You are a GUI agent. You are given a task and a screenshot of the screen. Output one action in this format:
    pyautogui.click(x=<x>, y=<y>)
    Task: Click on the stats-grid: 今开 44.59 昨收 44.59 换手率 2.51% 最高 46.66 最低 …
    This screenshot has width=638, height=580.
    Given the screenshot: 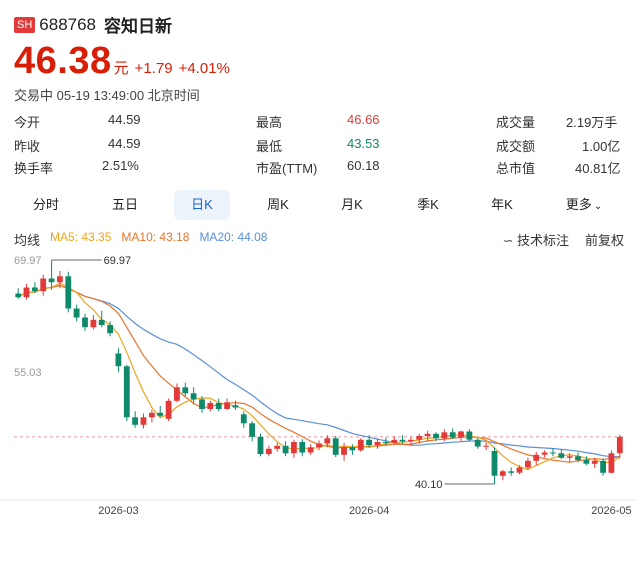 What is the action you would take?
    pyautogui.click(x=319, y=147)
    